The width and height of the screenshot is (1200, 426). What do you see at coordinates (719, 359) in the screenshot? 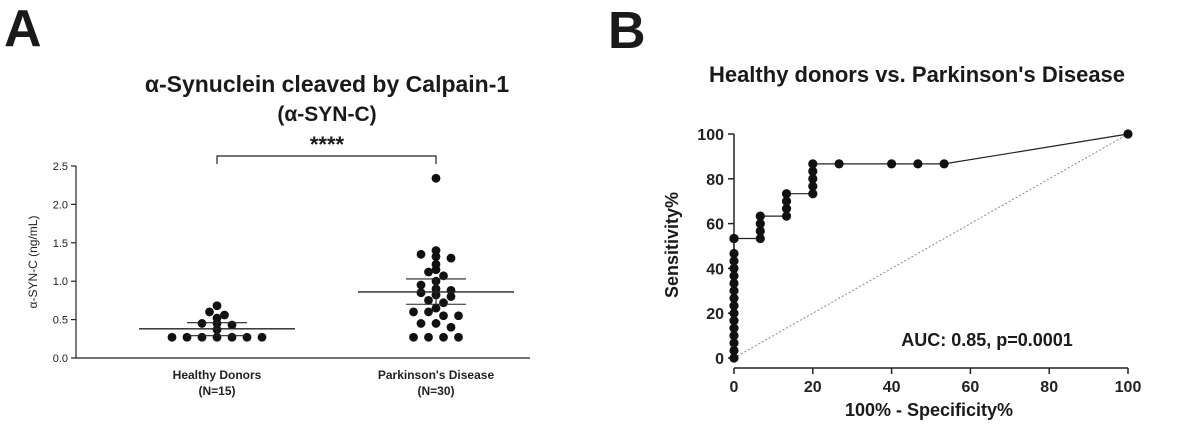
I see `y-tick-label: 0` at bounding box center [719, 359].